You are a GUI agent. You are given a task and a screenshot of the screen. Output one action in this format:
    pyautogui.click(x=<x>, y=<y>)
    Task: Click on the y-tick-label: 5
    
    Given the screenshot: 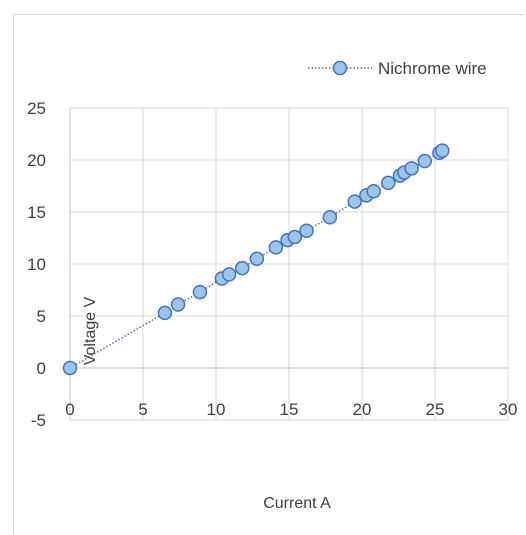 What is the action you would take?
    pyautogui.click(x=41, y=316)
    